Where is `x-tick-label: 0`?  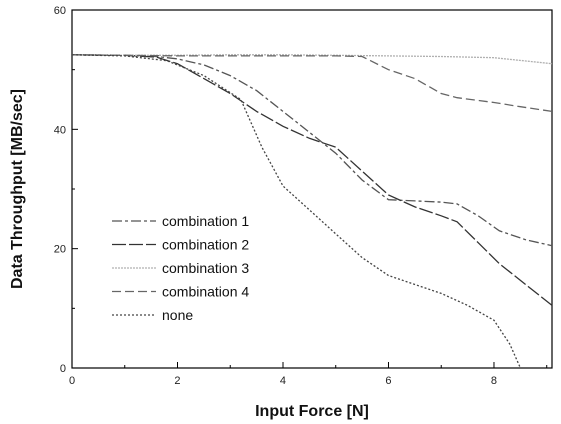 x-tick-label: 0 is located at coordinates (72, 381).